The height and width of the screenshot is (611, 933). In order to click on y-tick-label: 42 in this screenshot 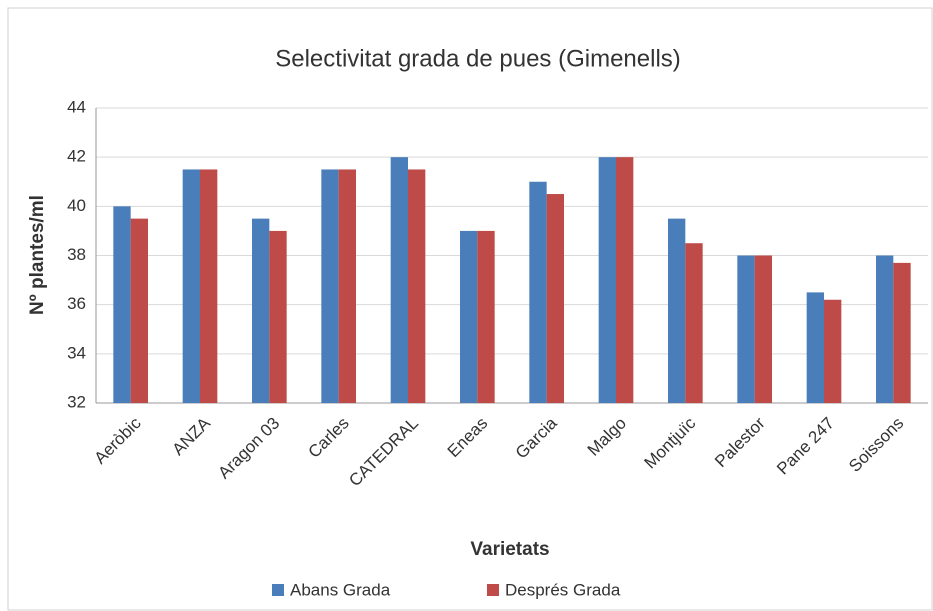, I will do `click(76, 156)`.